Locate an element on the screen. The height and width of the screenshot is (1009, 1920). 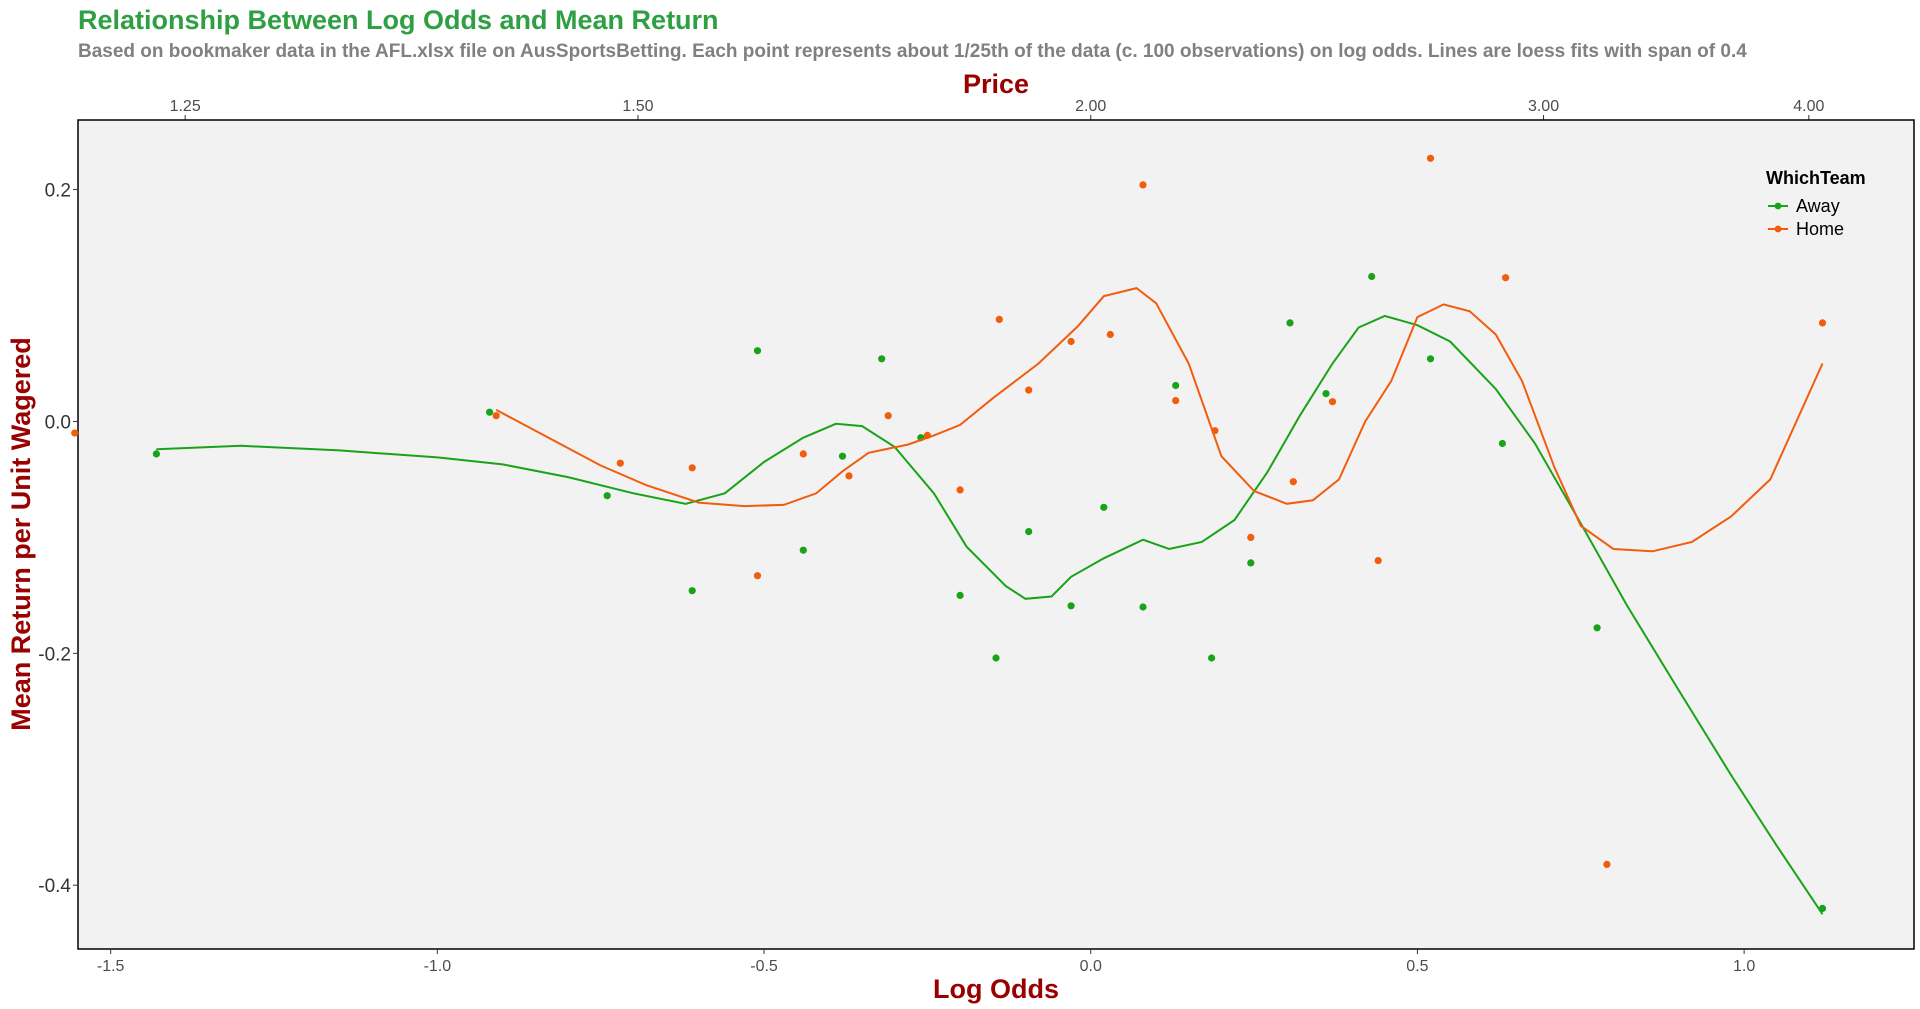
top-axis-ticks: 1.25 1.50 2.00 3.00 4.00 is located at coordinates (997, 109).